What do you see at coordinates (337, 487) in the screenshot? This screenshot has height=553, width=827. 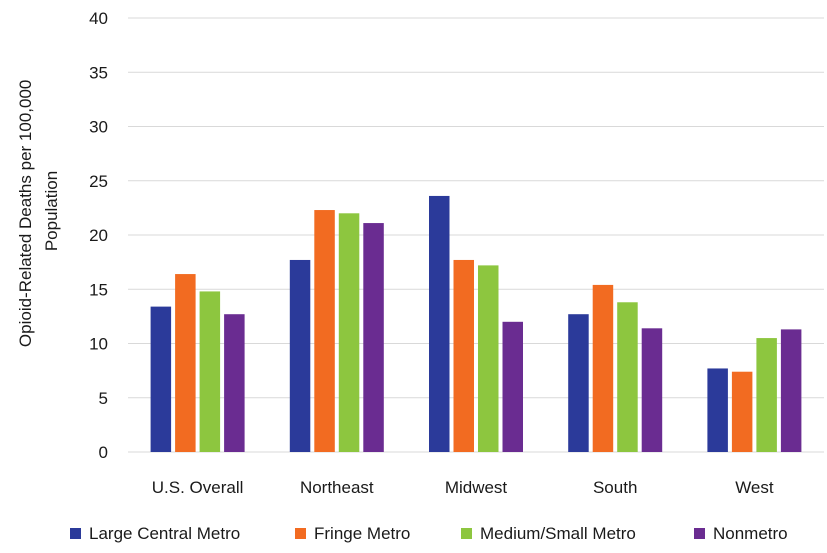 I see `x-category-label: Northeast` at bounding box center [337, 487].